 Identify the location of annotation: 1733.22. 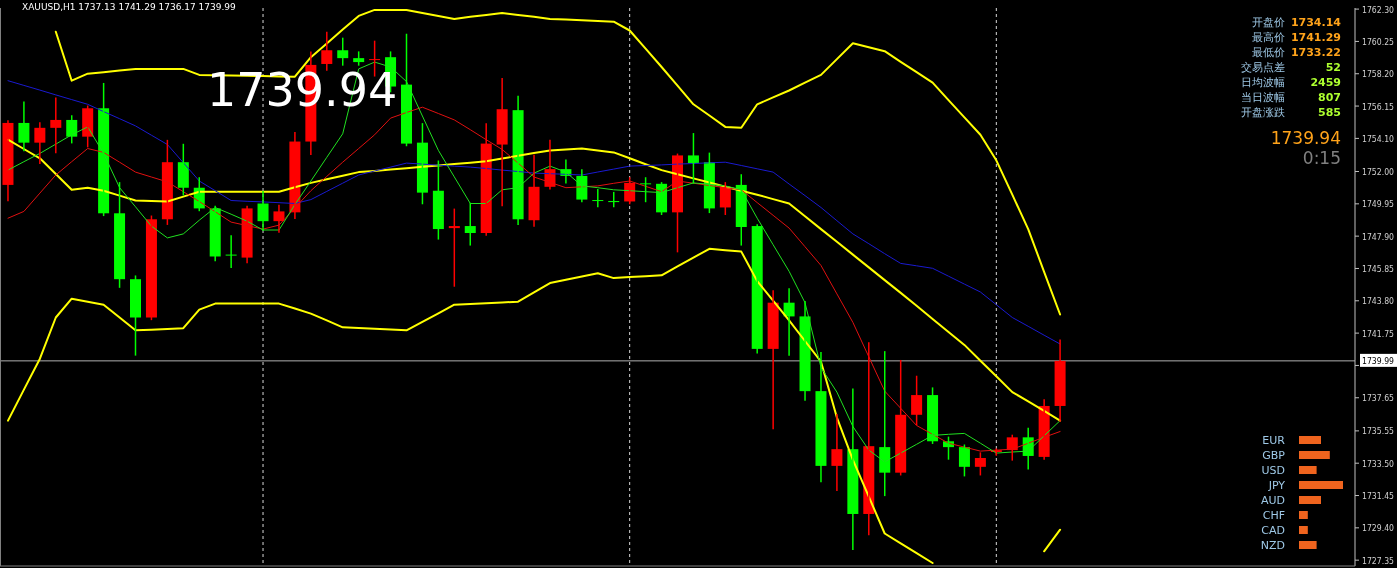
(1315, 52).